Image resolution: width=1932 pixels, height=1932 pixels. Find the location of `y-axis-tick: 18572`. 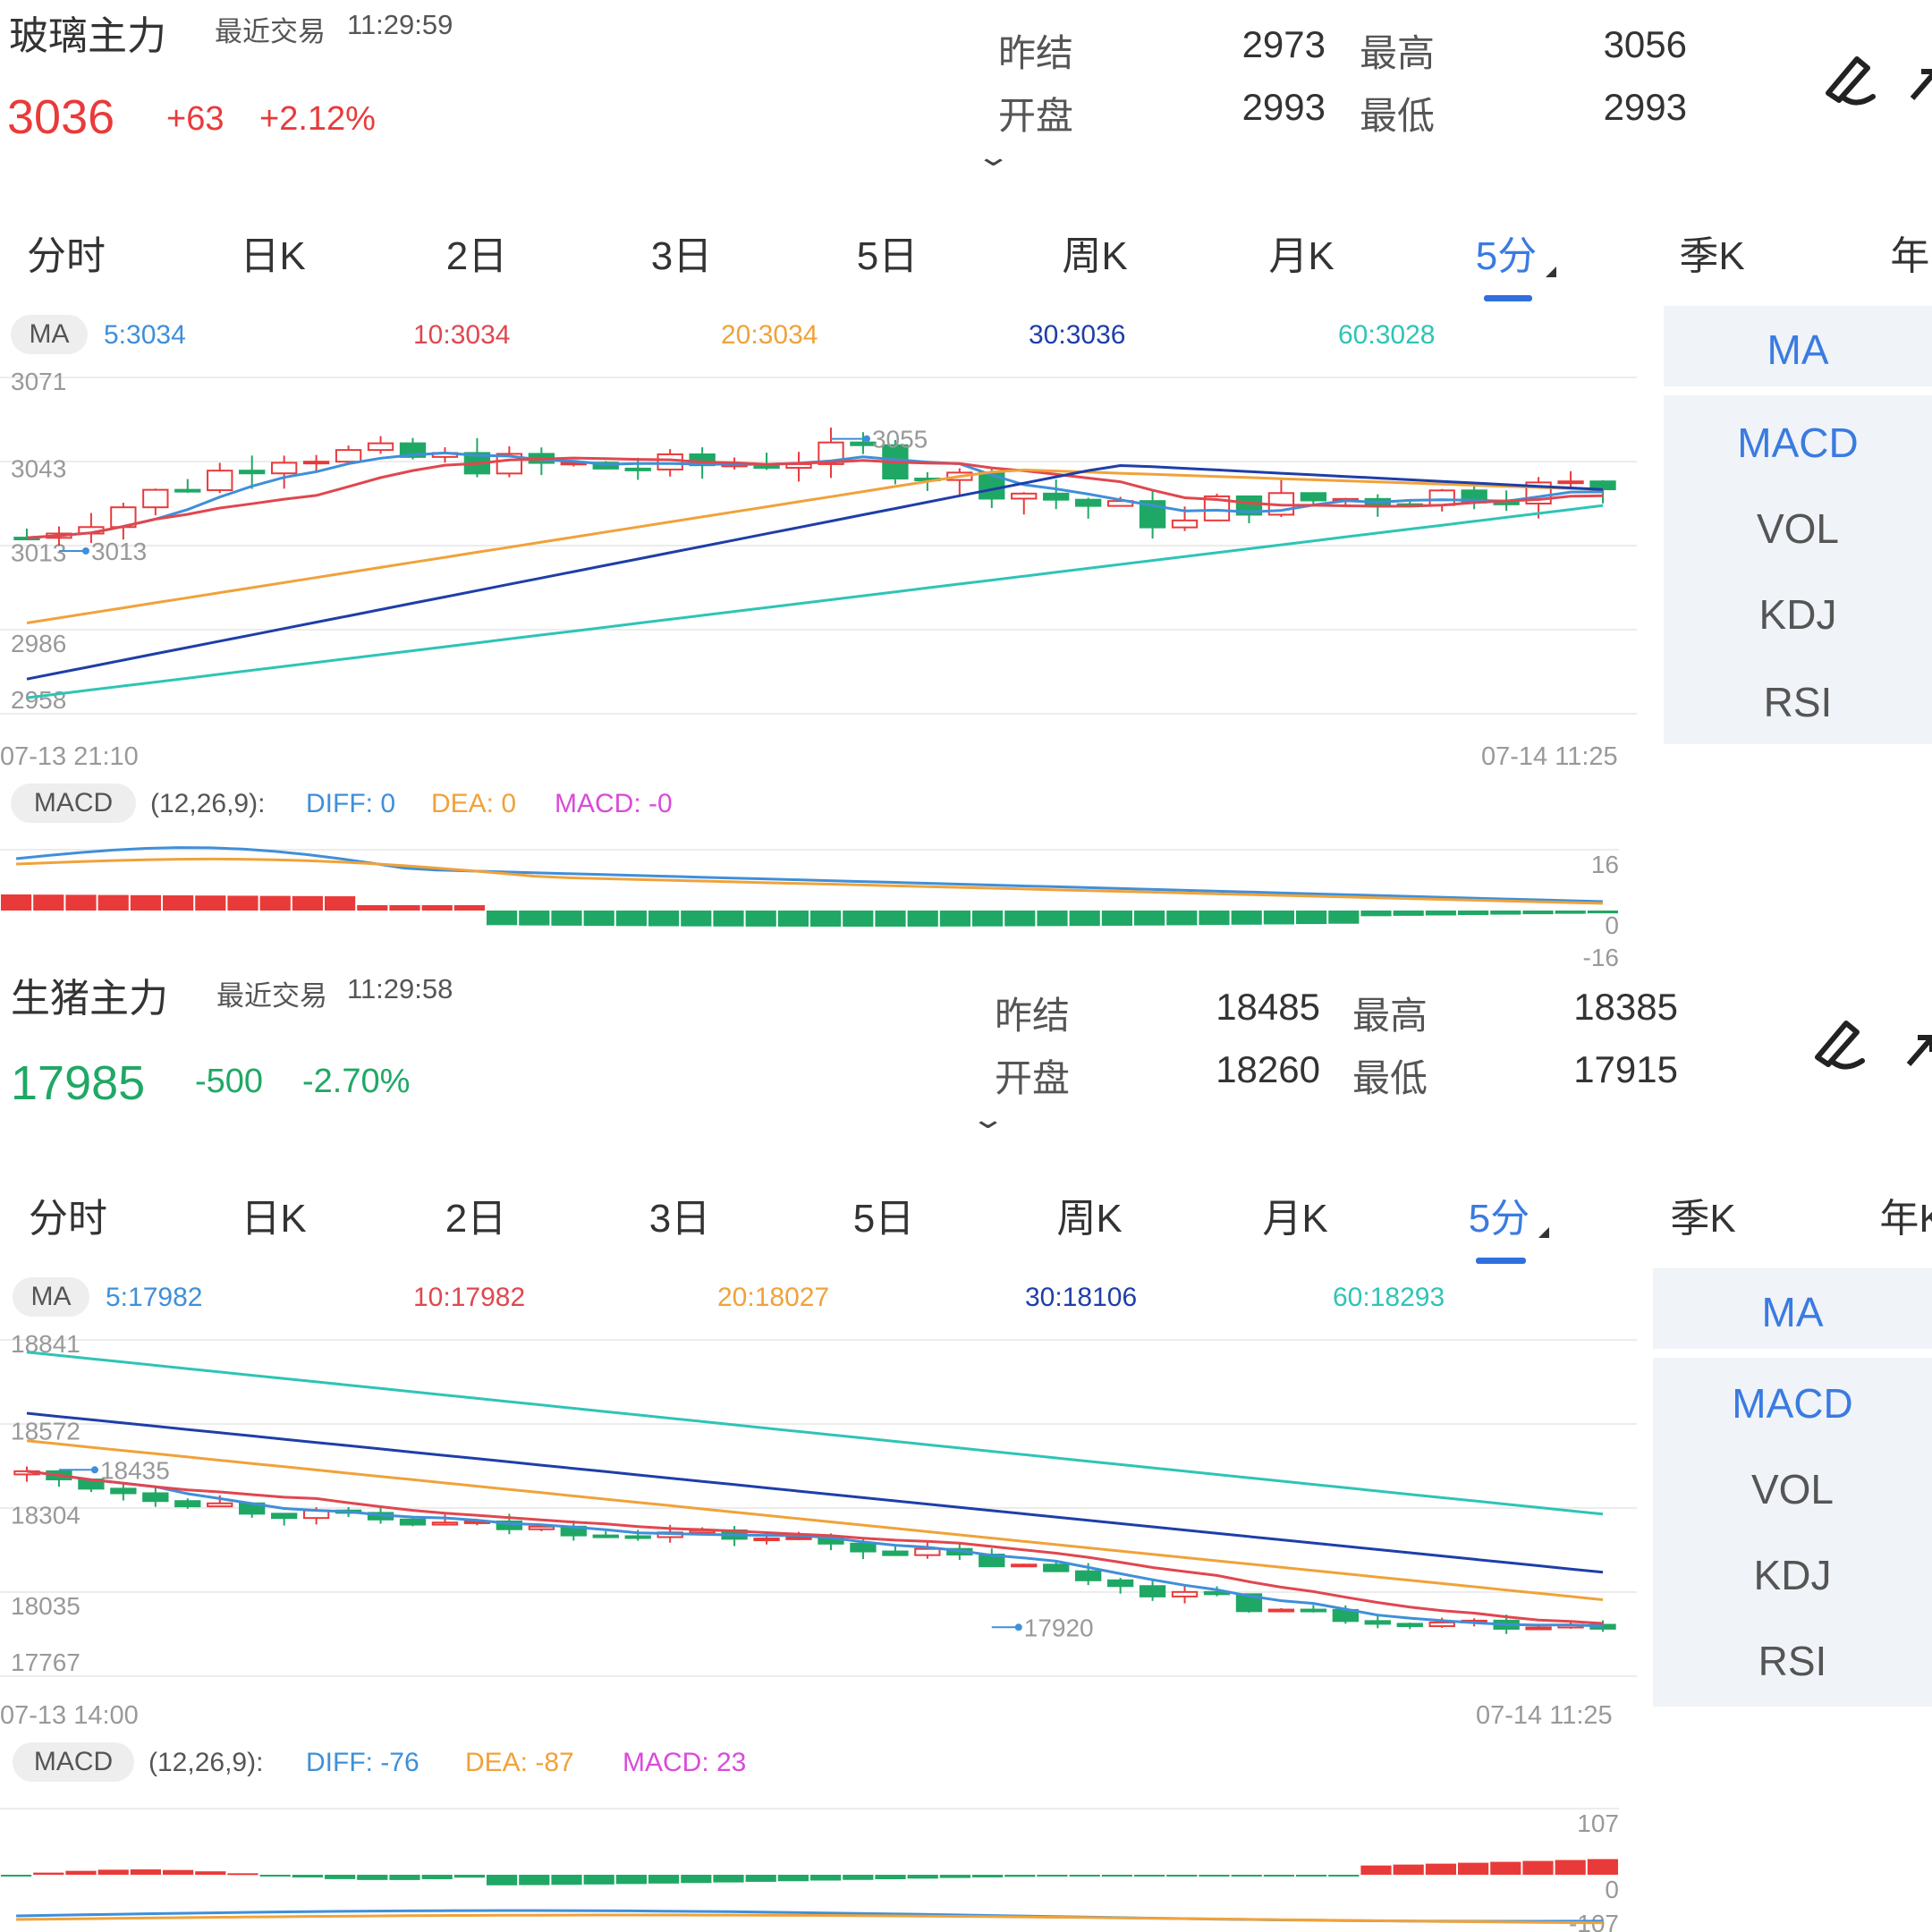

y-axis-tick: 18572 is located at coordinates (45, 1431).